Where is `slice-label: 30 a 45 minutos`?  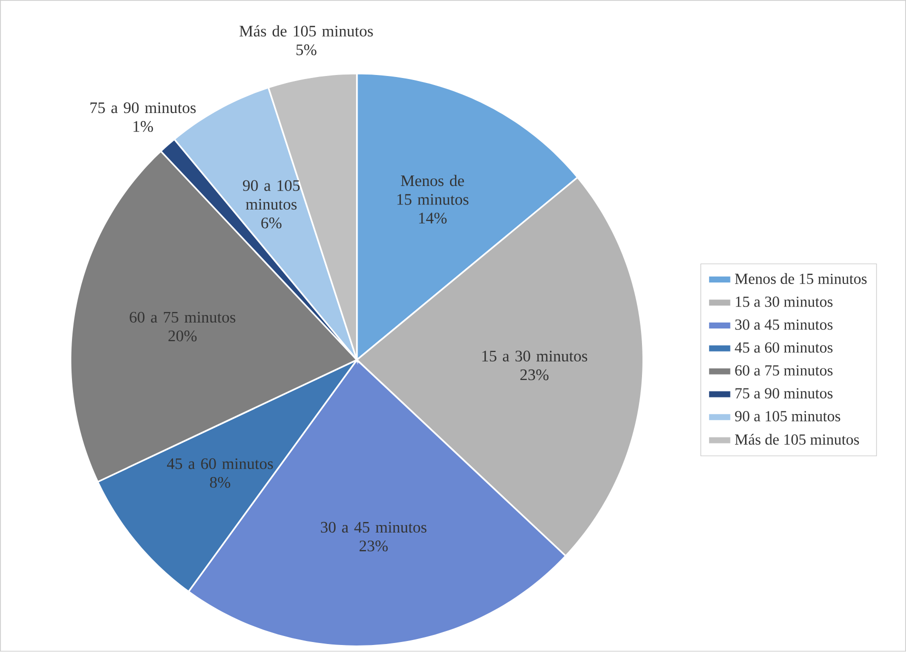 slice-label: 30 a 45 minutos is located at coordinates (373, 527).